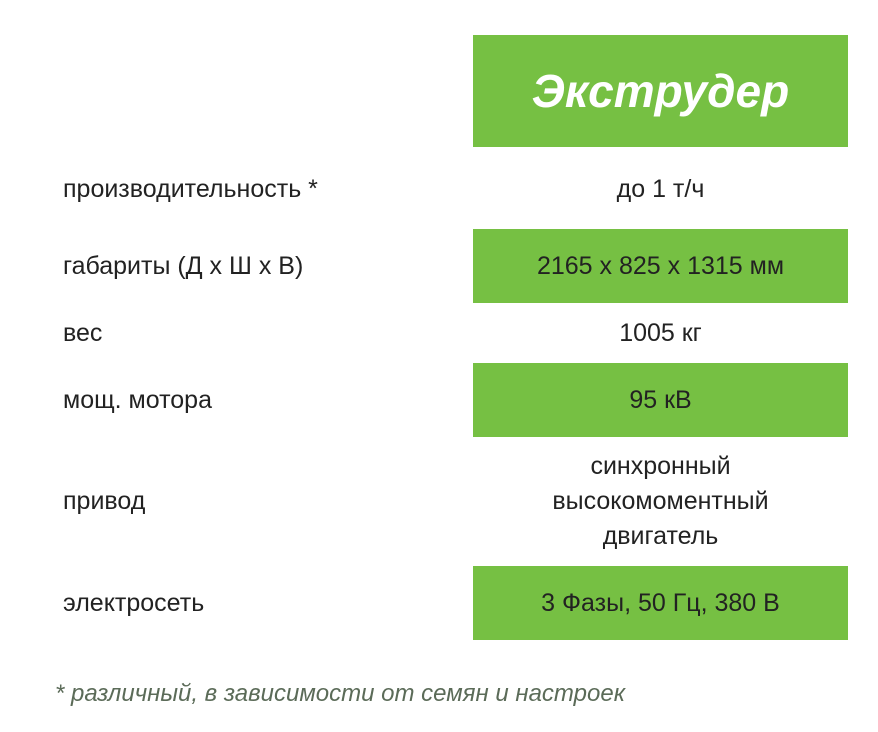 The width and height of the screenshot is (878, 732). What do you see at coordinates (104, 500) in the screenshot?
I see `spec-label: привод` at bounding box center [104, 500].